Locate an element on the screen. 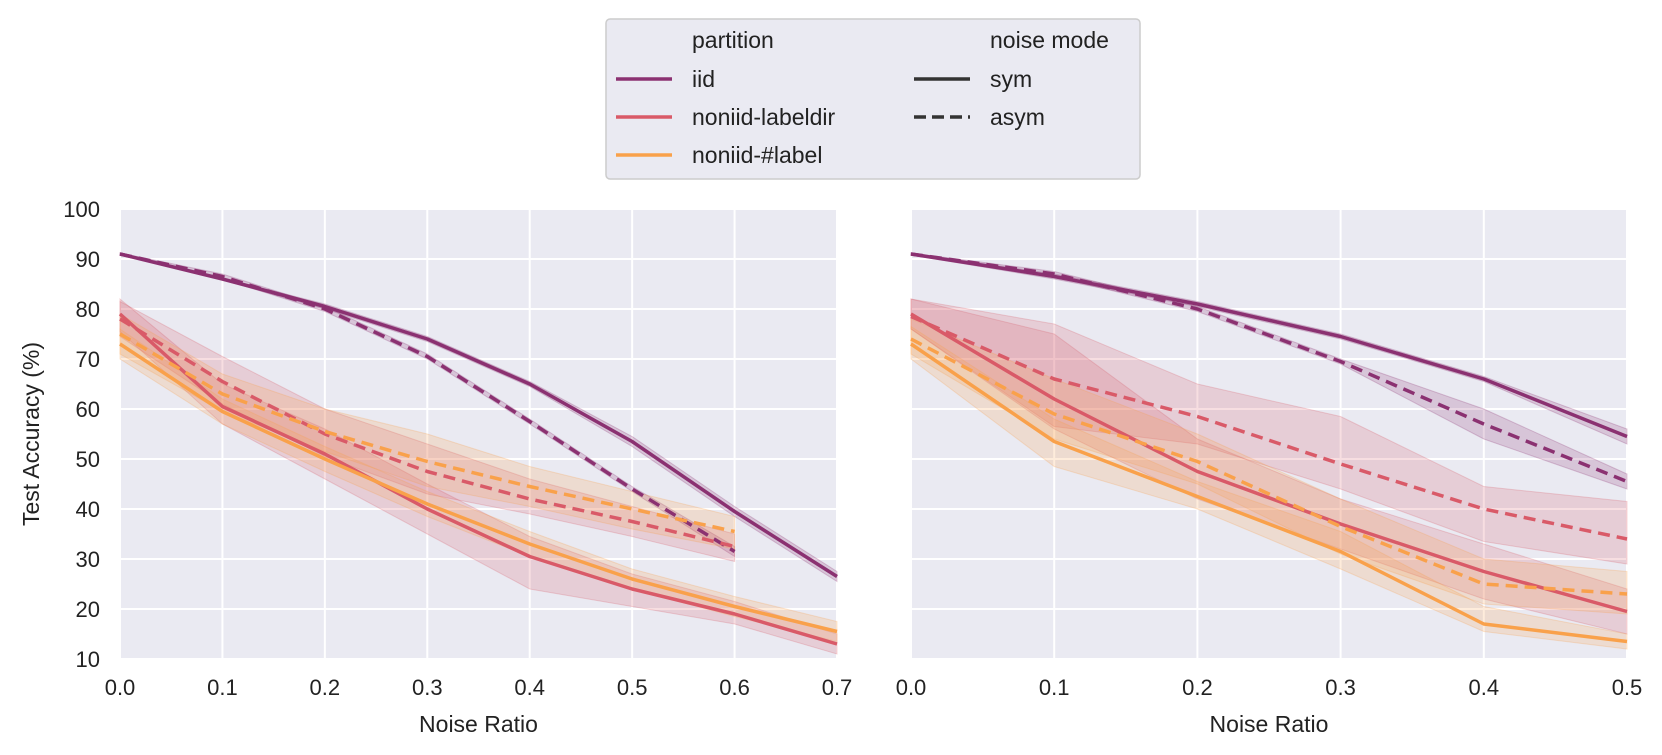  legend-item-noniid-label: noniid-#label is located at coordinates (757, 155).